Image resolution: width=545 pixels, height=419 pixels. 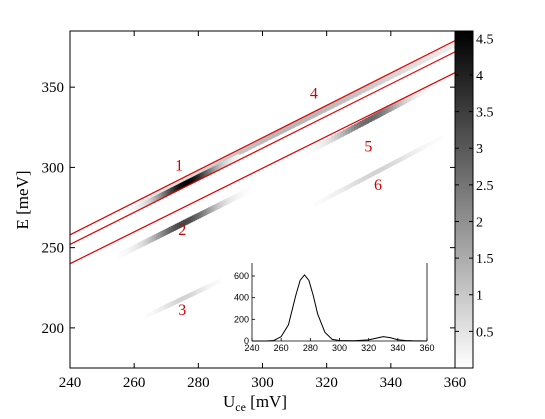 What do you see at coordinates (266, 401) in the screenshot?
I see `x-axis-title-unit: [mV]` at bounding box center [266, 401].